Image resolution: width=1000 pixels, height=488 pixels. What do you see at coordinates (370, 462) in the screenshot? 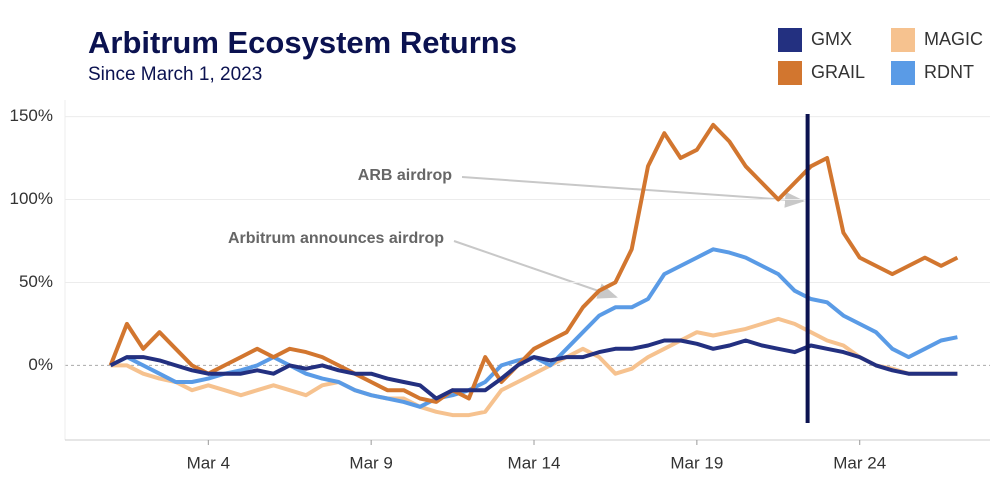
I see `x-tick-label: Mar 9` at bounding box center [370, 462].